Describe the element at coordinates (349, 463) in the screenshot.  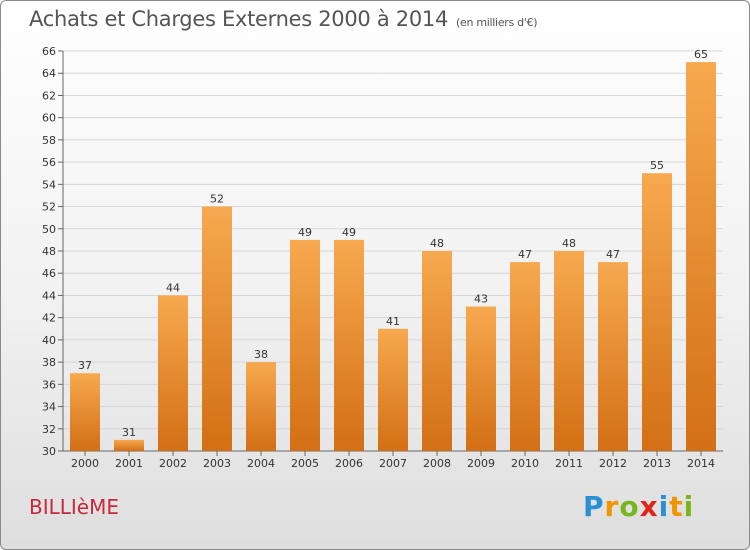
I see `x-tick-label: 2006` at that location.